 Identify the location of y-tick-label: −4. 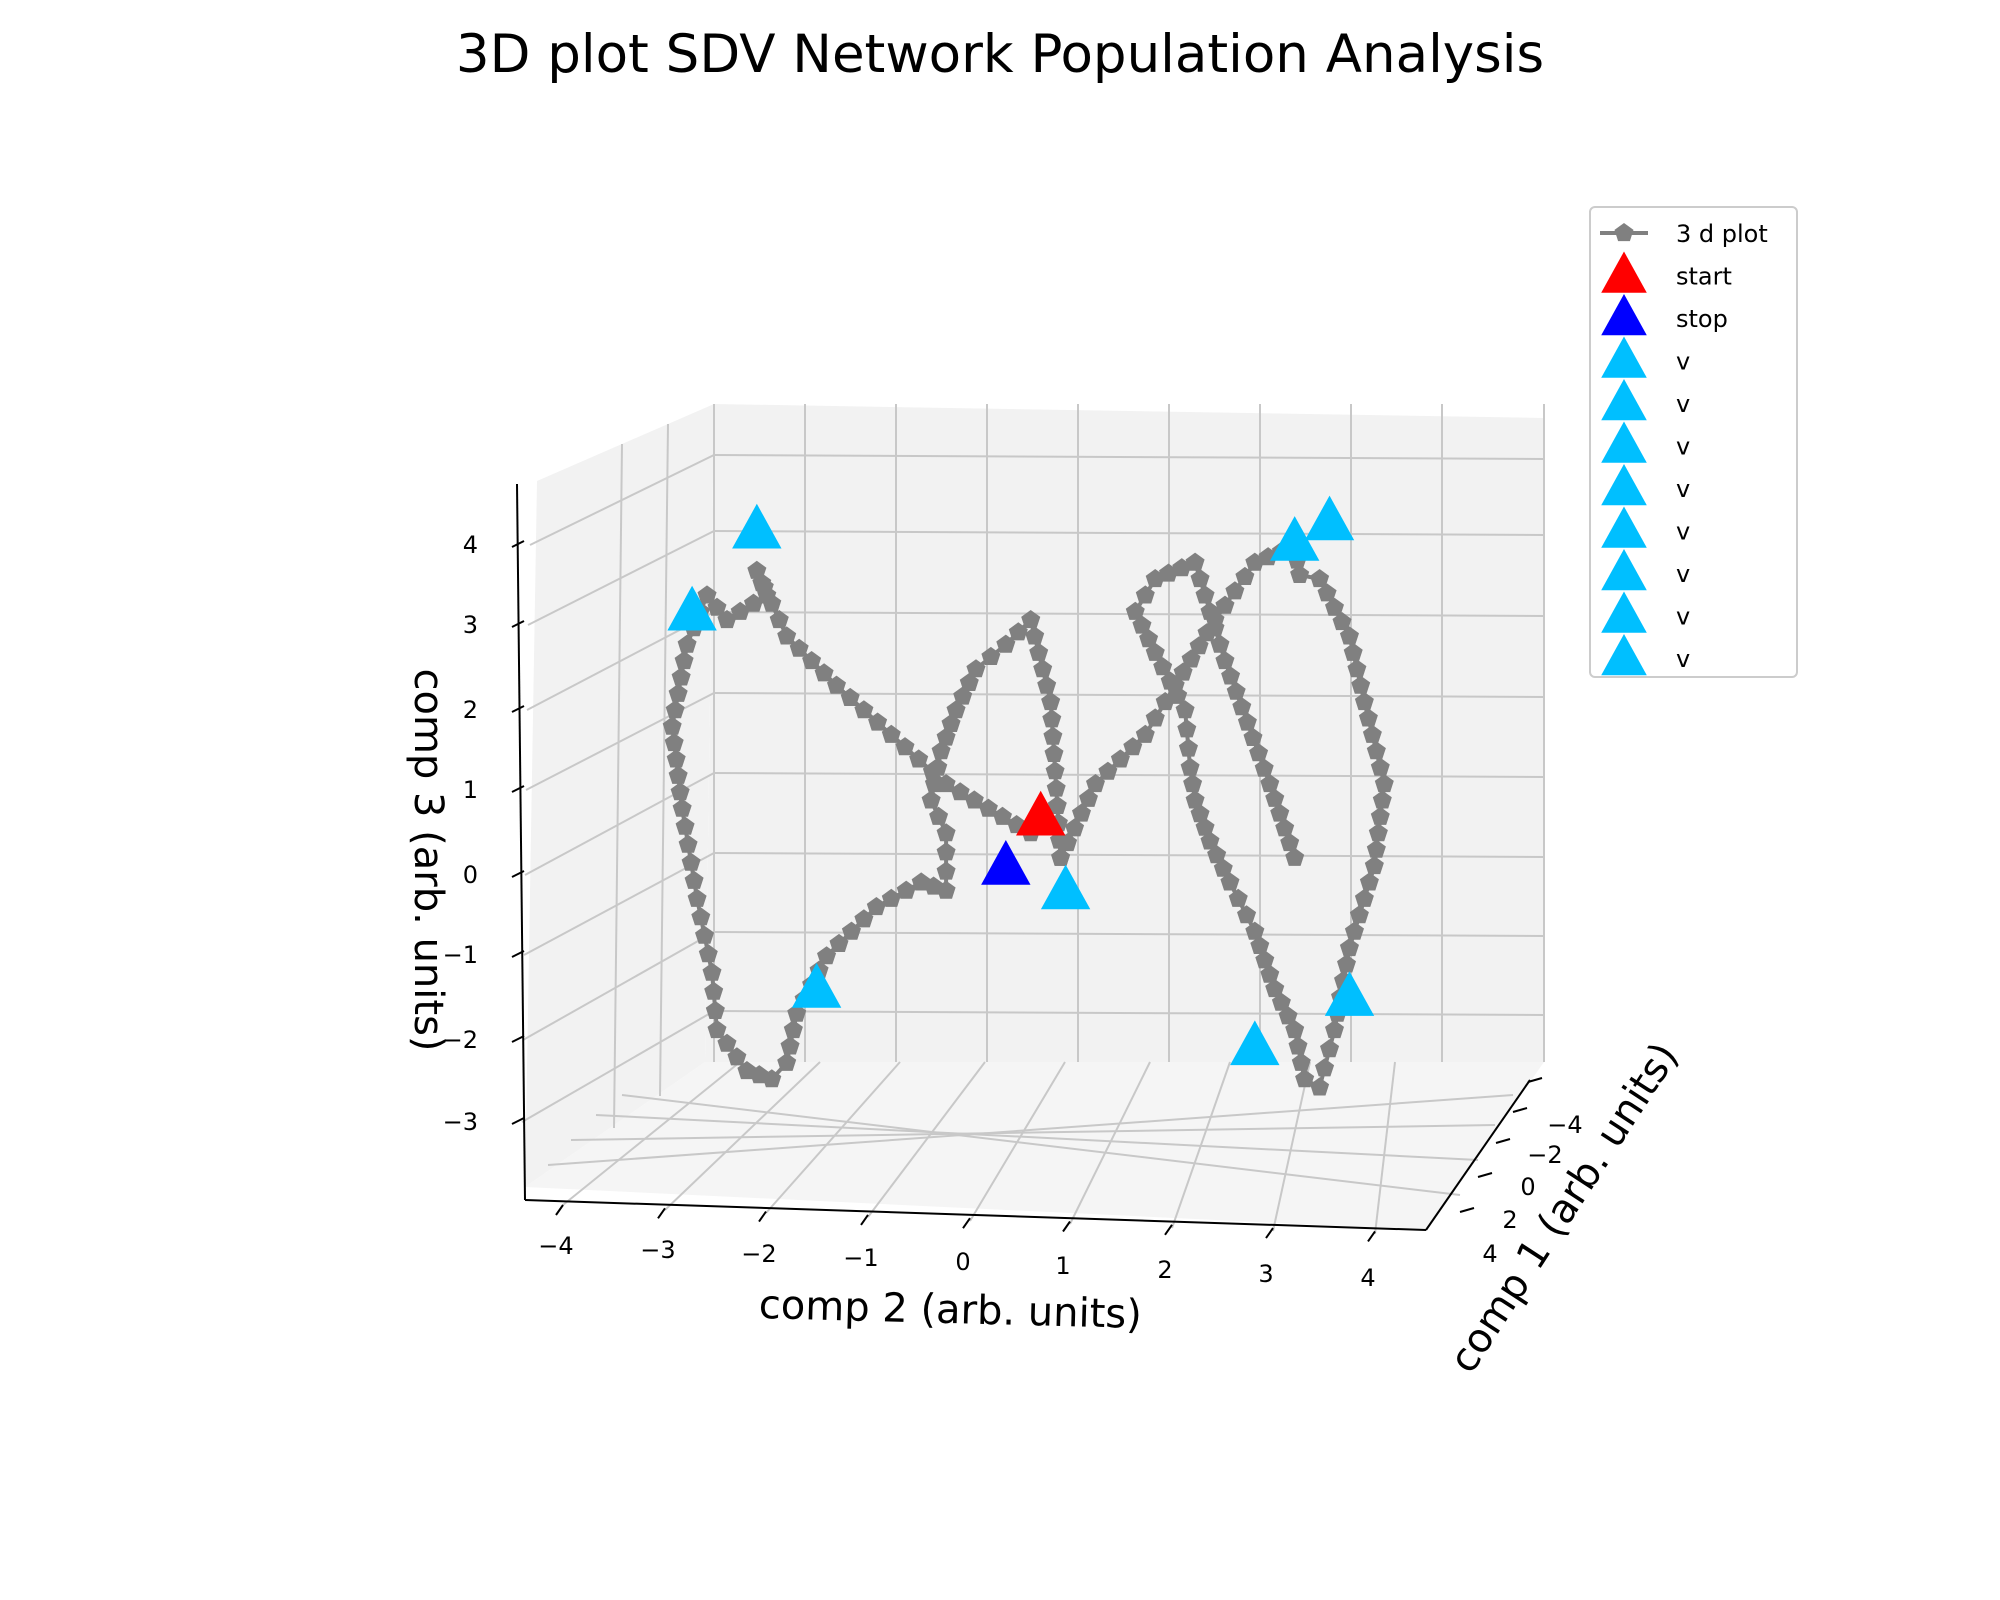
(555, 1246).